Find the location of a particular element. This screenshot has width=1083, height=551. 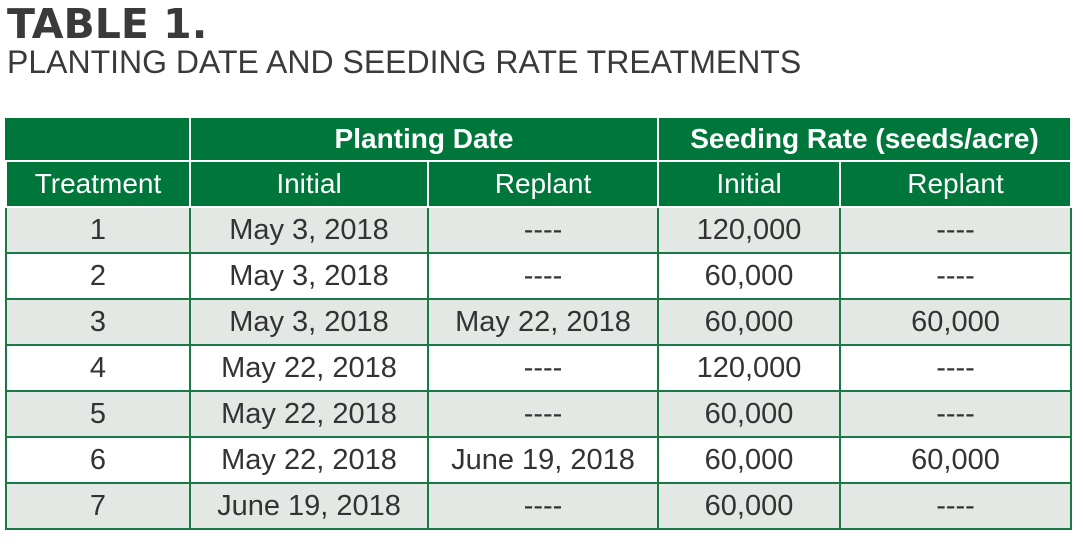

treatment-cell: 5 is located at coordinates (98, 414).